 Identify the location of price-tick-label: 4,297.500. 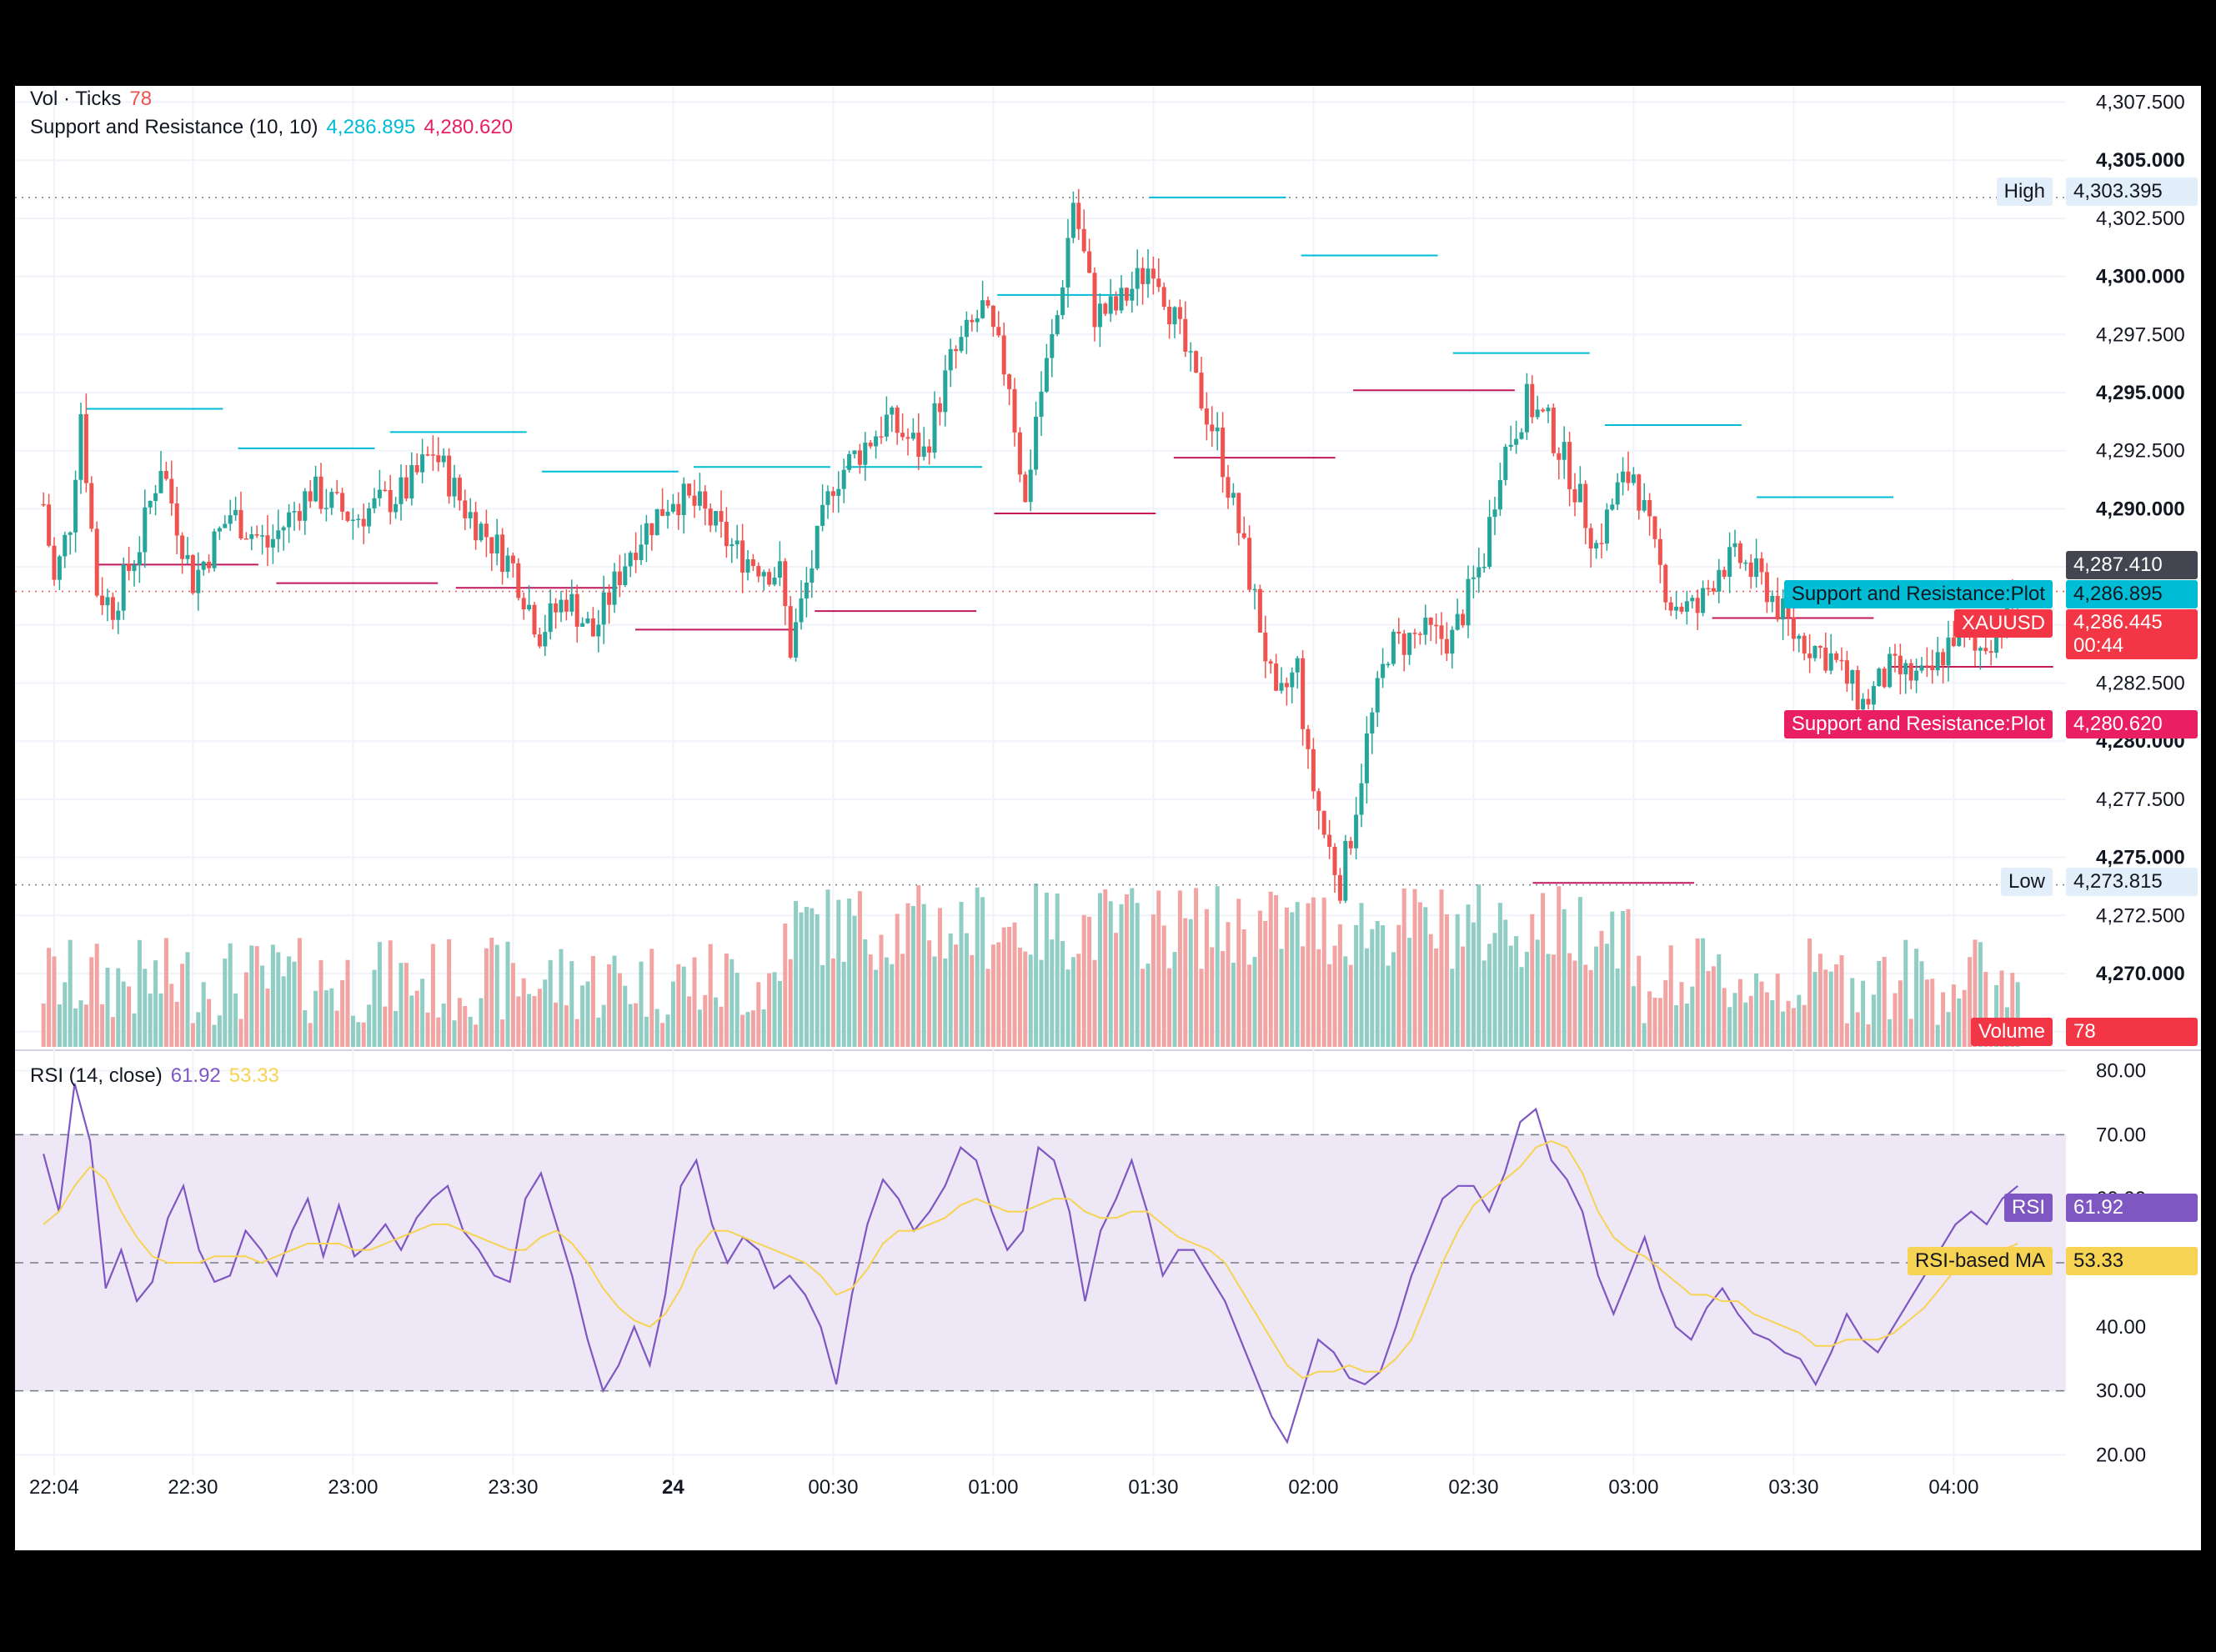
(2140, 334).